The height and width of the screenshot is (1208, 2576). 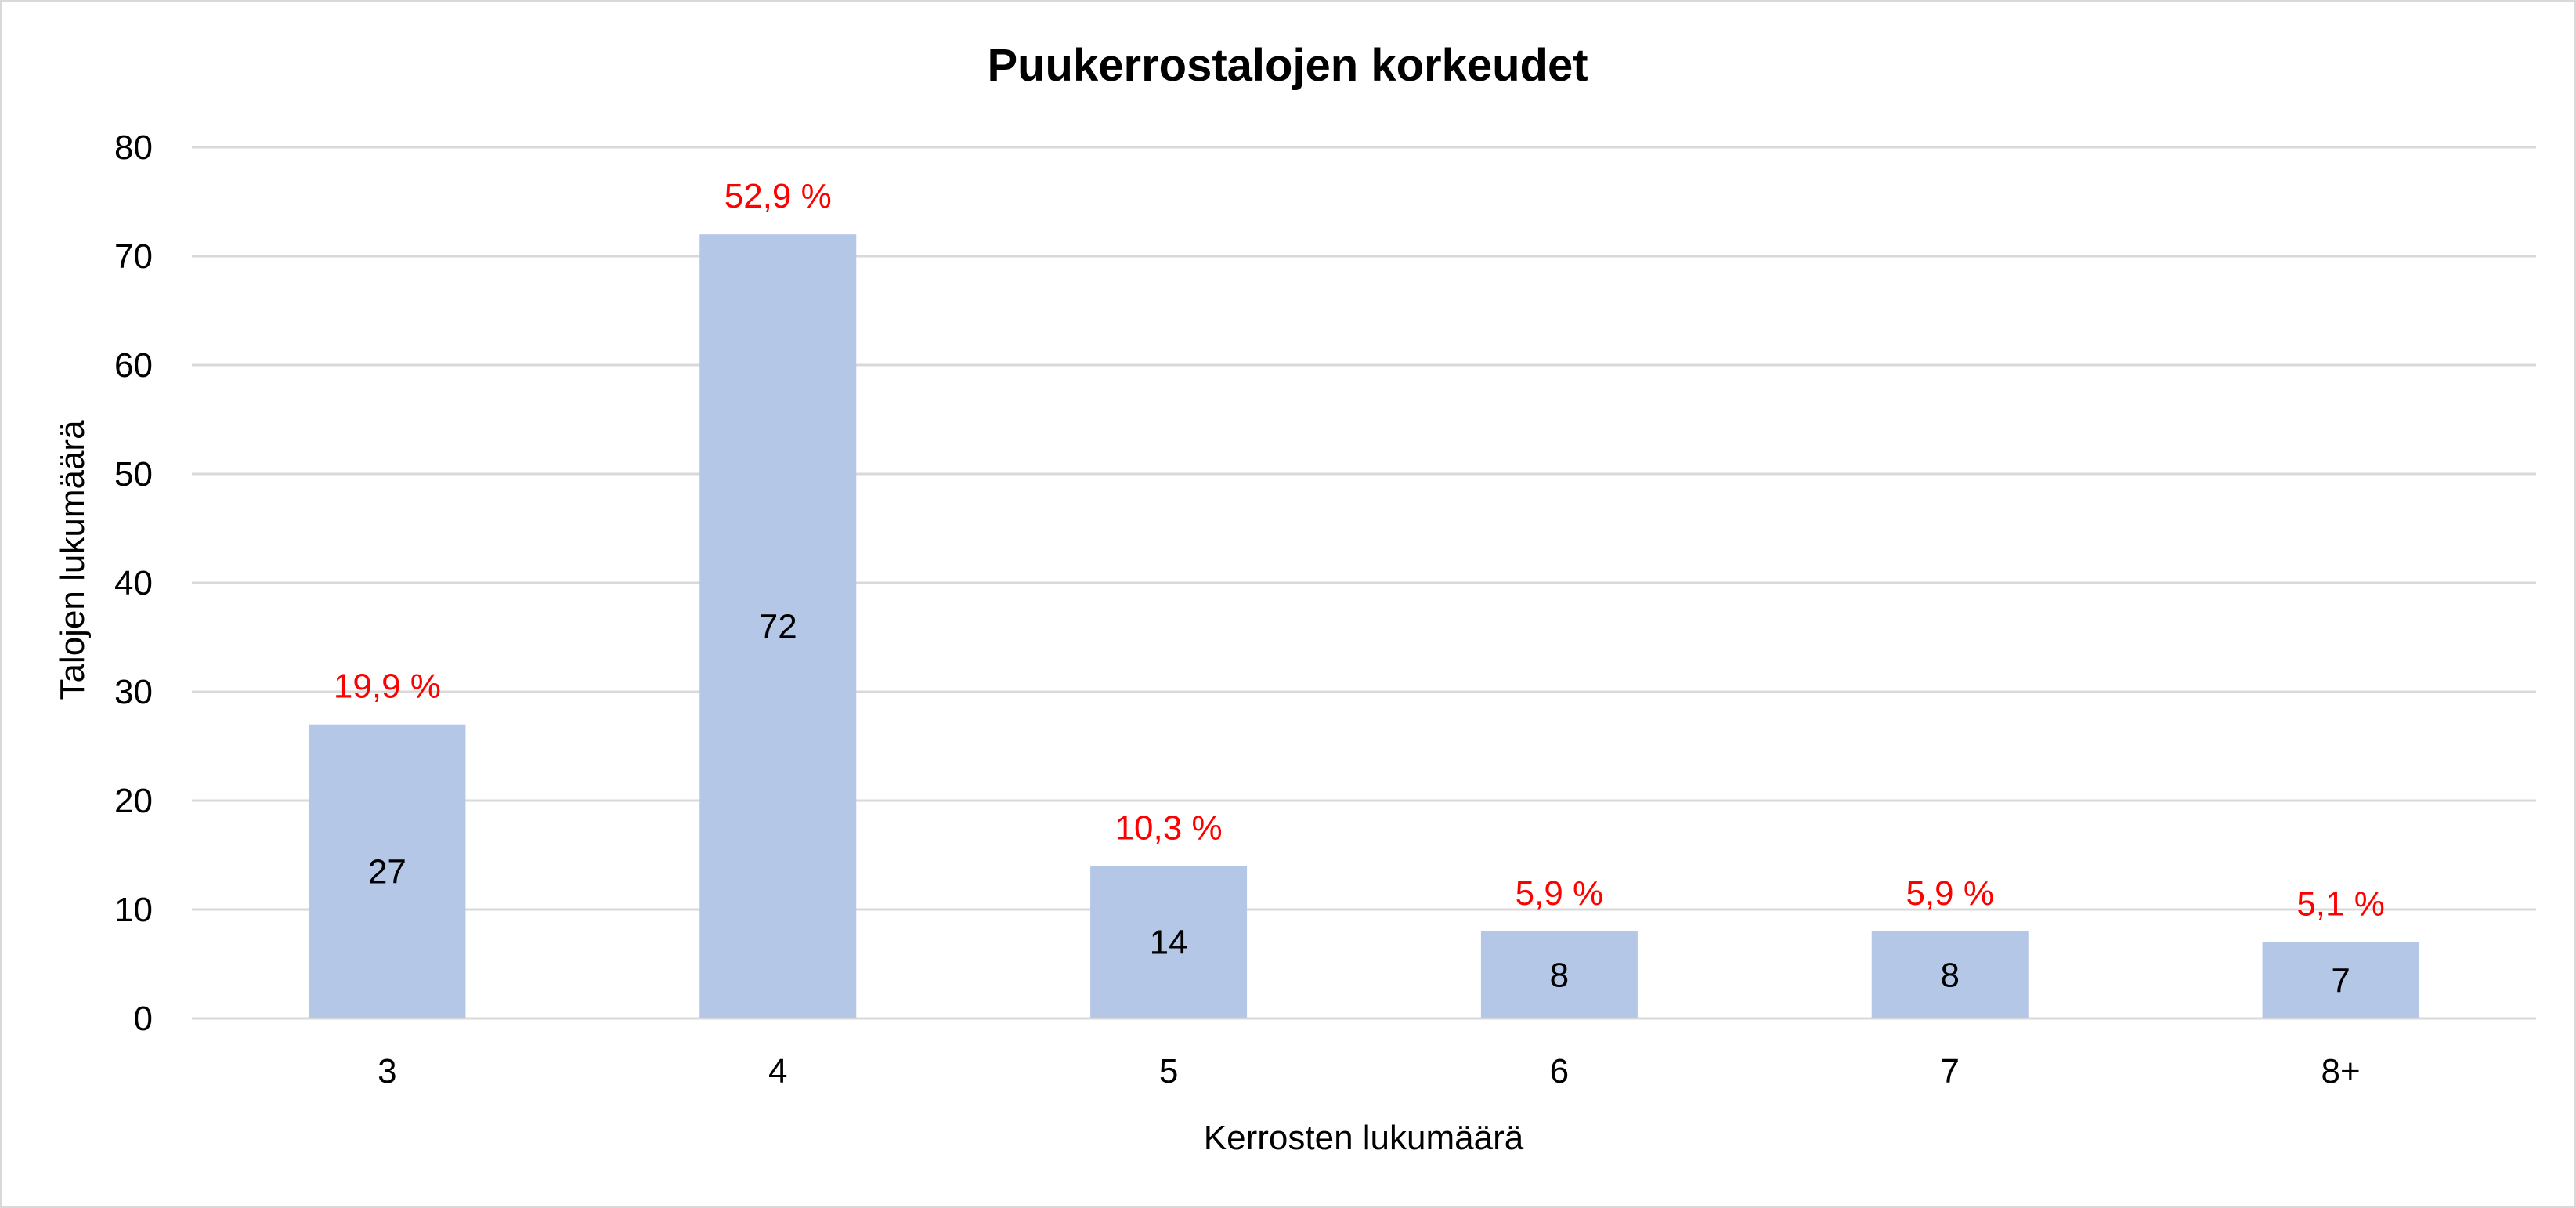 What do you see at coordinates (1168, 1071) in the screenshot?
I see `x-tick-label: 5` at bounding box center [1168, 1071].